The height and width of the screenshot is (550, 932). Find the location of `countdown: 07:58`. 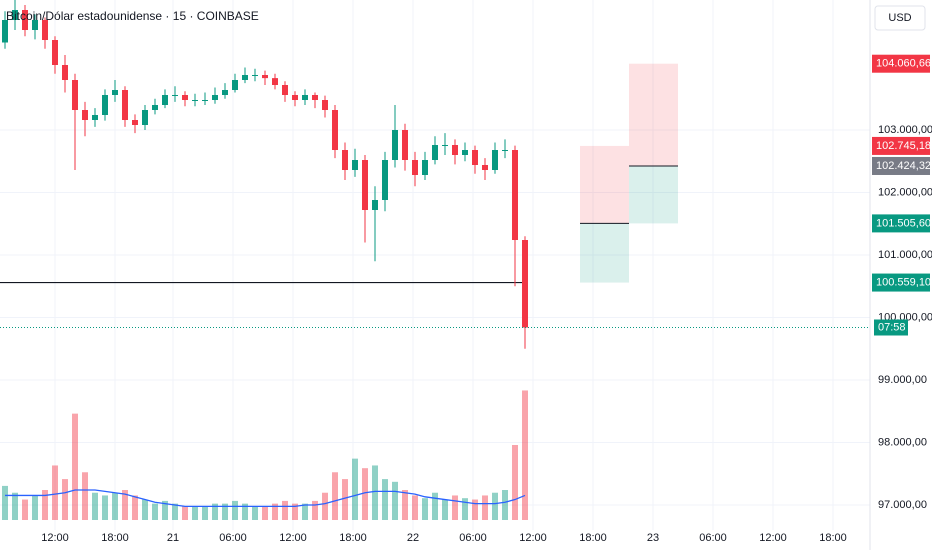

countdown: 07:58 is located at coordinates (892, 327).